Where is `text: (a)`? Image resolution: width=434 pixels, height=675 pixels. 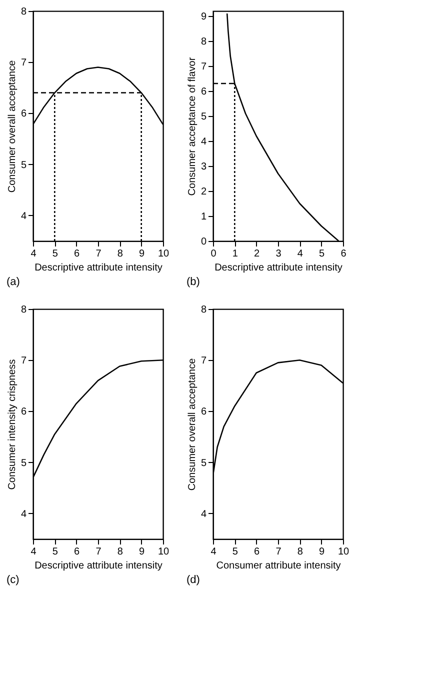 text: (a) is located at coordinates (13, 282).